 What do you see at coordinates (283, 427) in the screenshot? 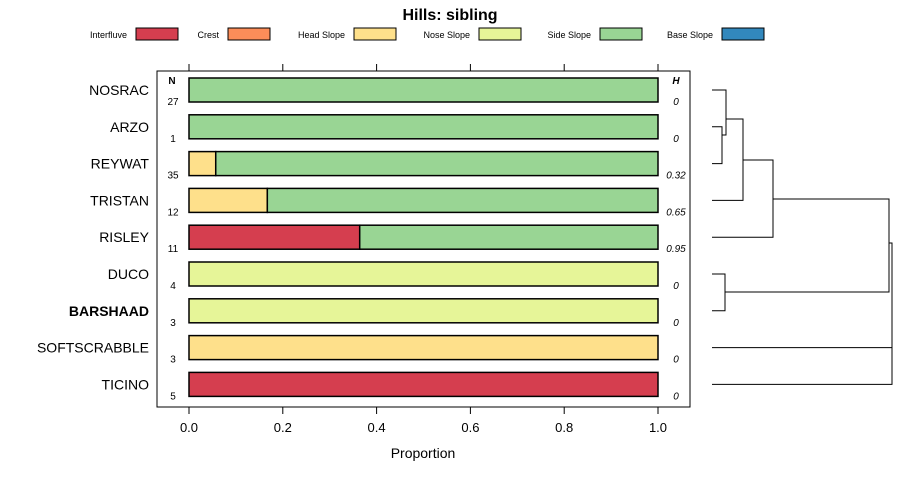
I see `x-tick-label-1: 0.2` at bounding box center [283, 427].